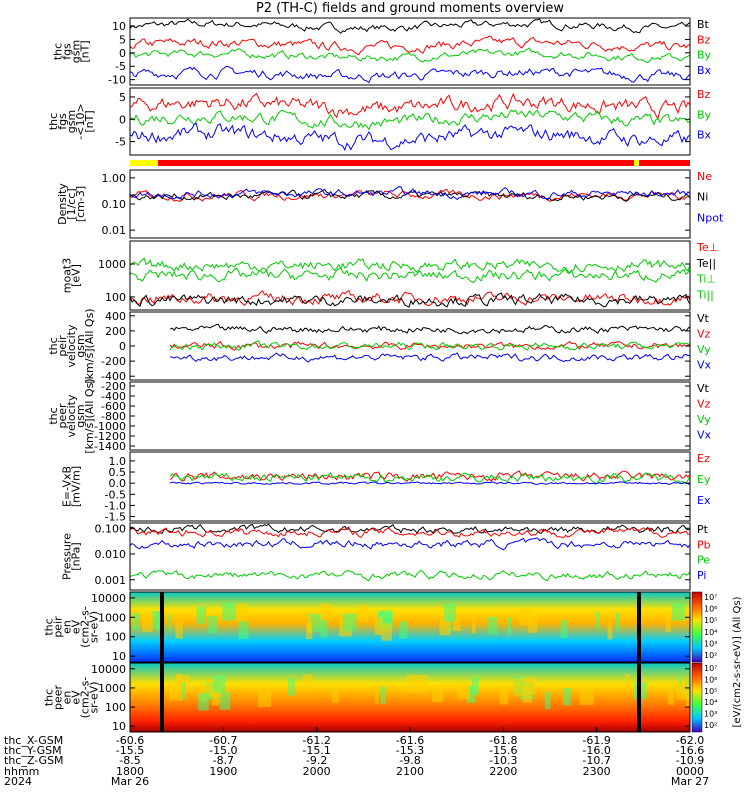  What do you see at coordinates (117, 80) in the screenshot?
I see `y-tick-label: -10` at bounding box center [117, 80].